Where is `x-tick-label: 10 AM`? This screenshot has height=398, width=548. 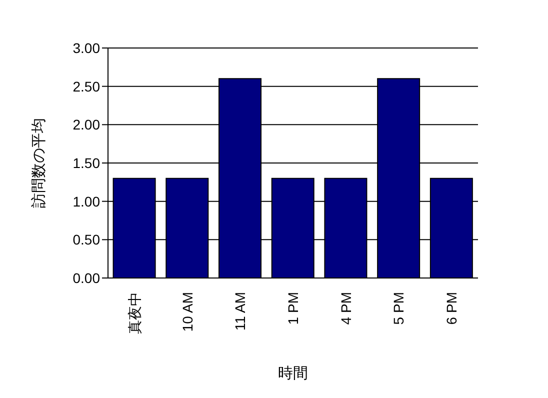 x-tick-label: 10 AM is located at coordinates (187, 312).